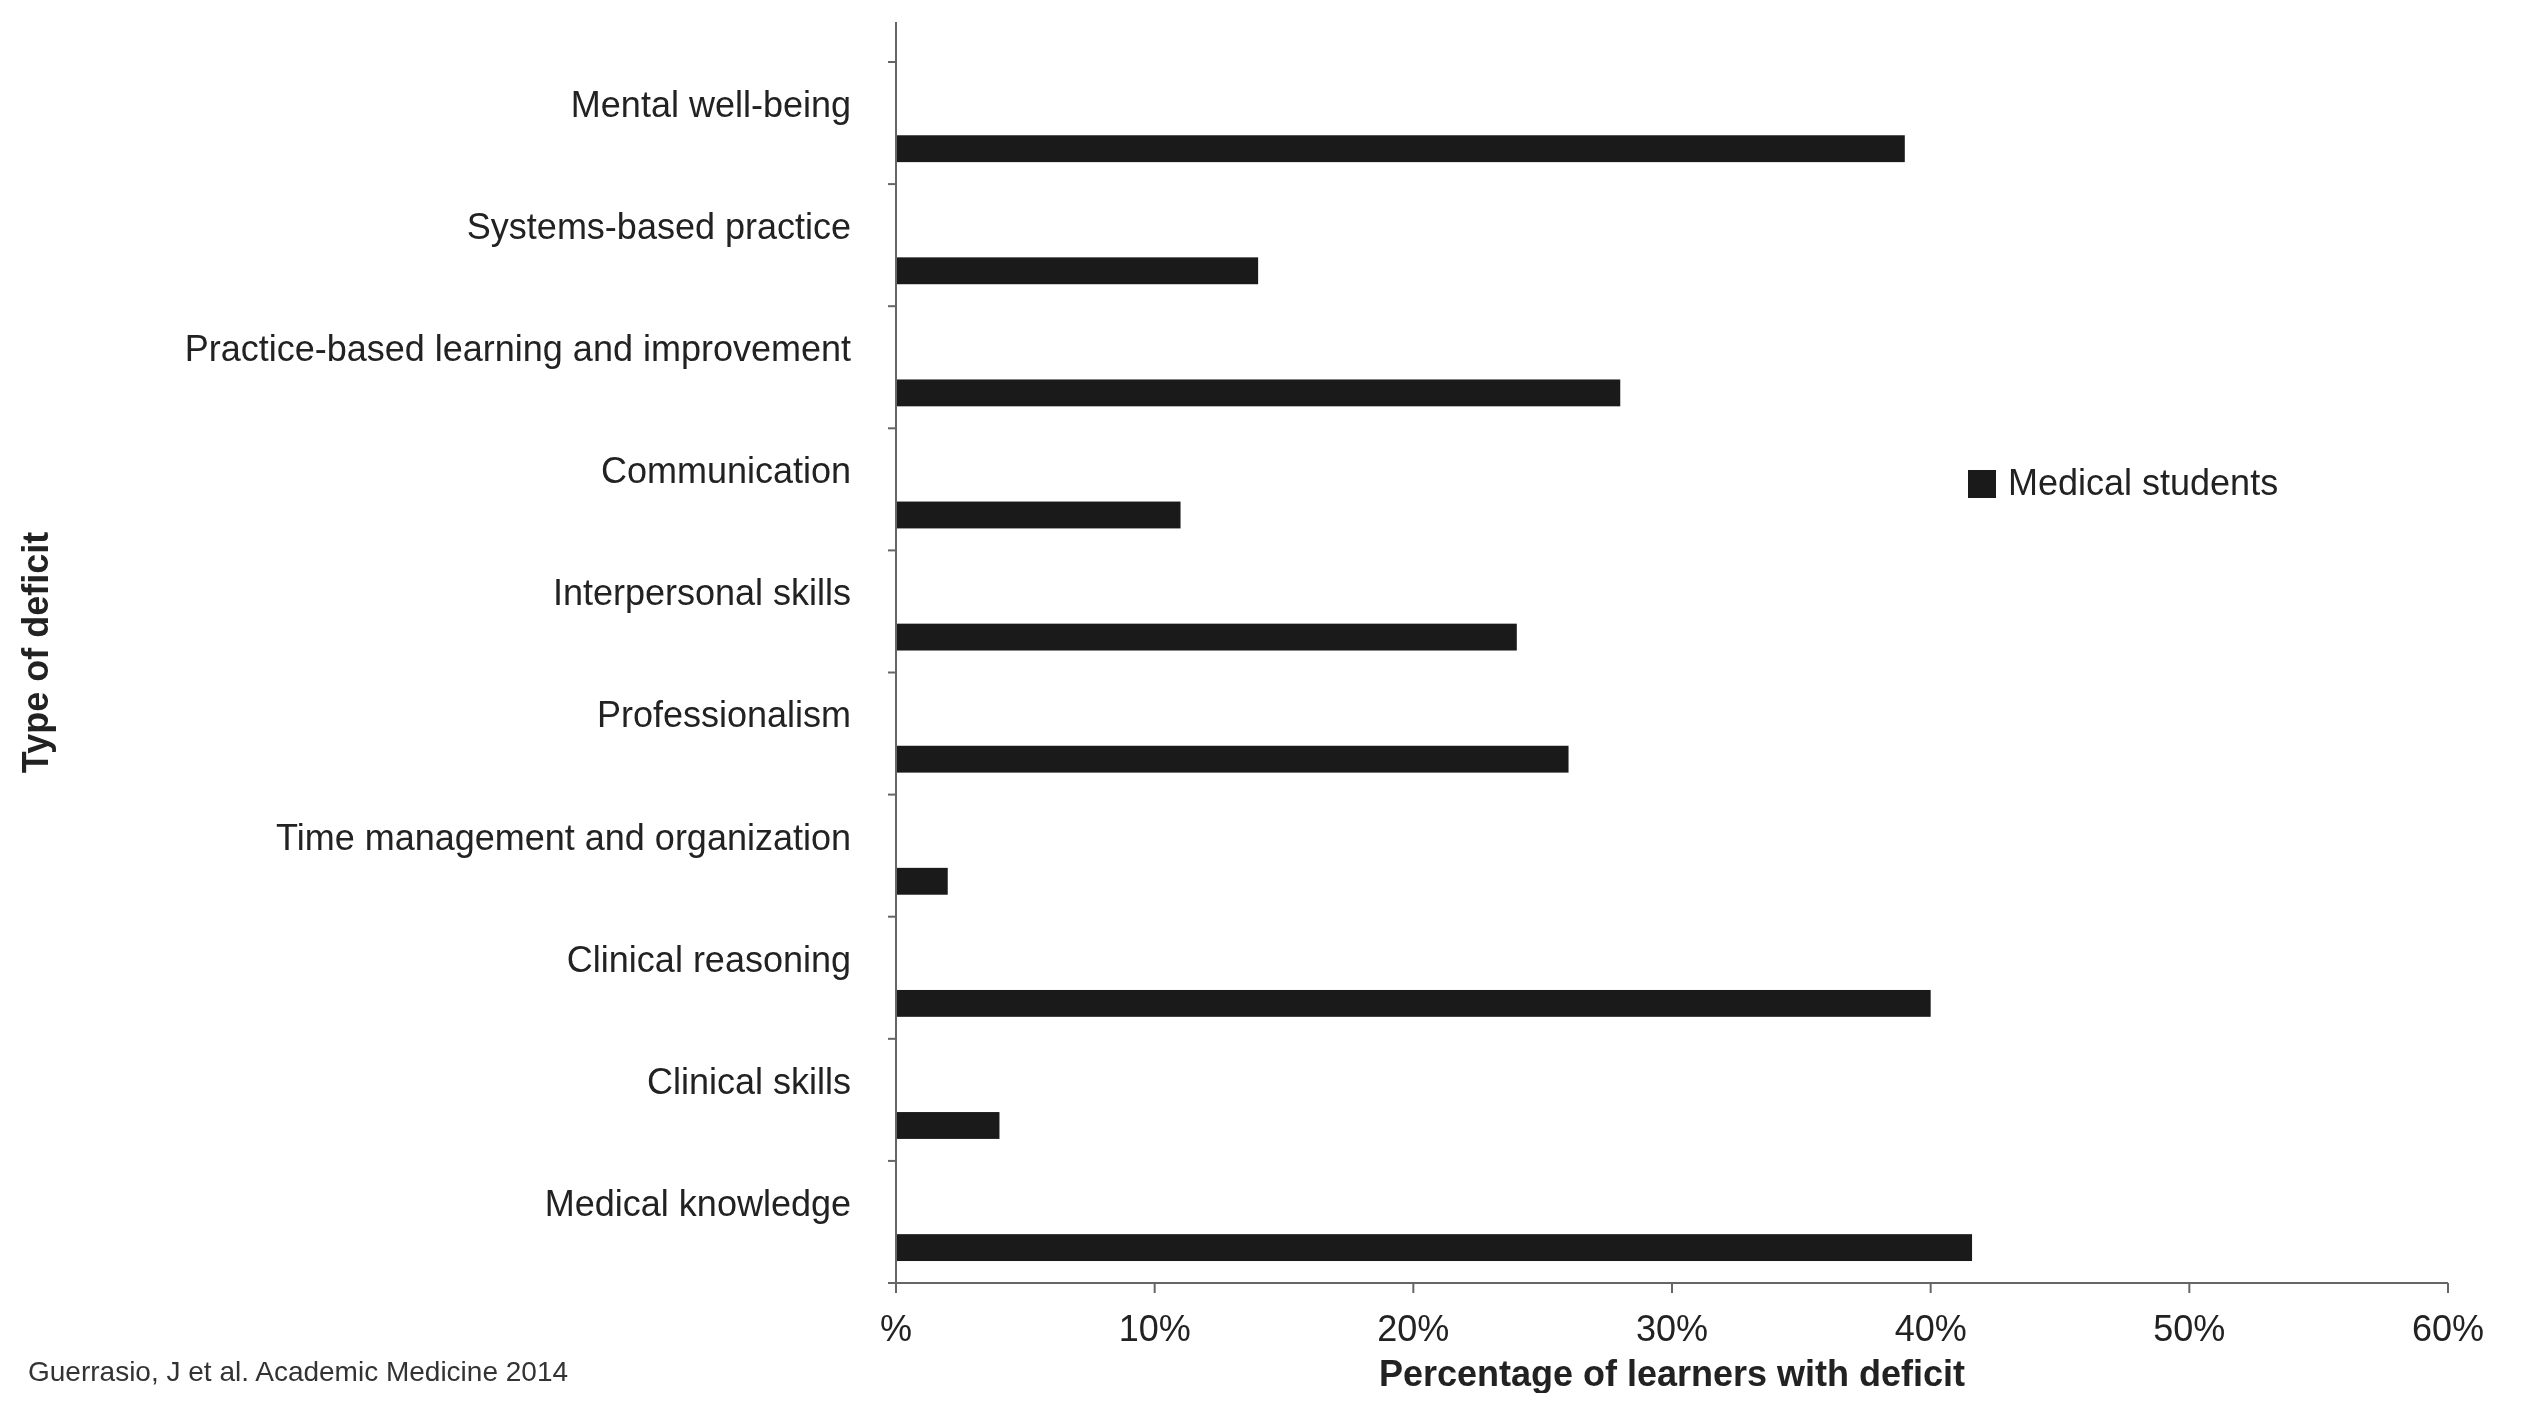 The image size is (2522, 1401). Describe the element at coordinates (658, 227) in the screenshot. I see `y-tick-label: Systems-based practice` at that location.